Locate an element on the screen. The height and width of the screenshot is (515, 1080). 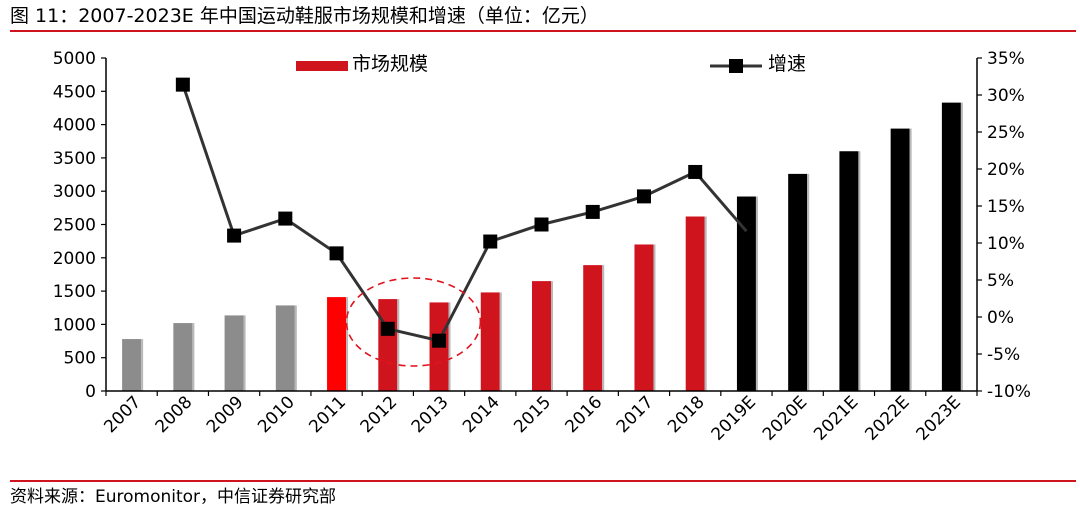
y-right-tick-label: 0% is located at coordinates (1000, 318).